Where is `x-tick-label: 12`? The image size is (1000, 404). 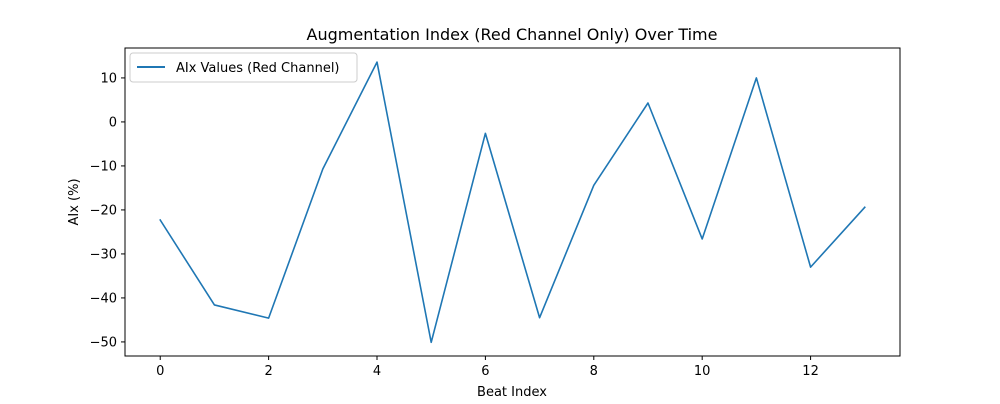
x-tick-label: 12 is located at coordinates (810, 371).